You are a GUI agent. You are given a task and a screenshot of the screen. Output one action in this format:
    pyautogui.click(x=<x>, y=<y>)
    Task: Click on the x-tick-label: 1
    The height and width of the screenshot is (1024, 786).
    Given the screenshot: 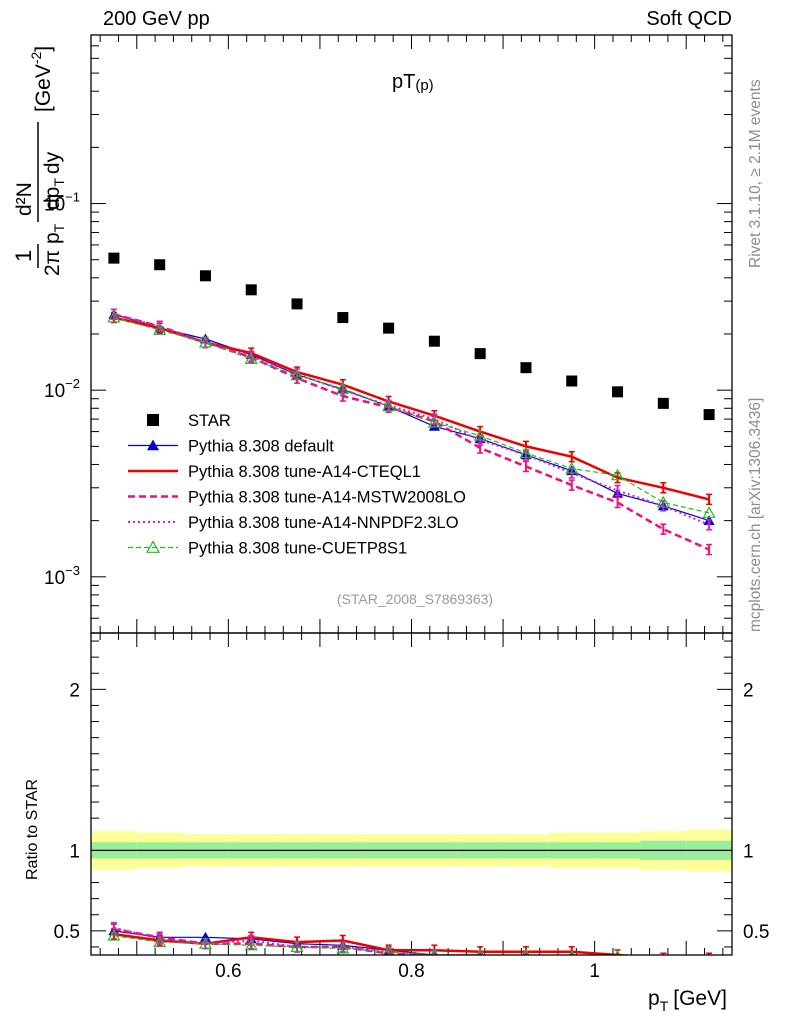 What is the action you would take?
    pyautogui.click(x=594, y=971)
    